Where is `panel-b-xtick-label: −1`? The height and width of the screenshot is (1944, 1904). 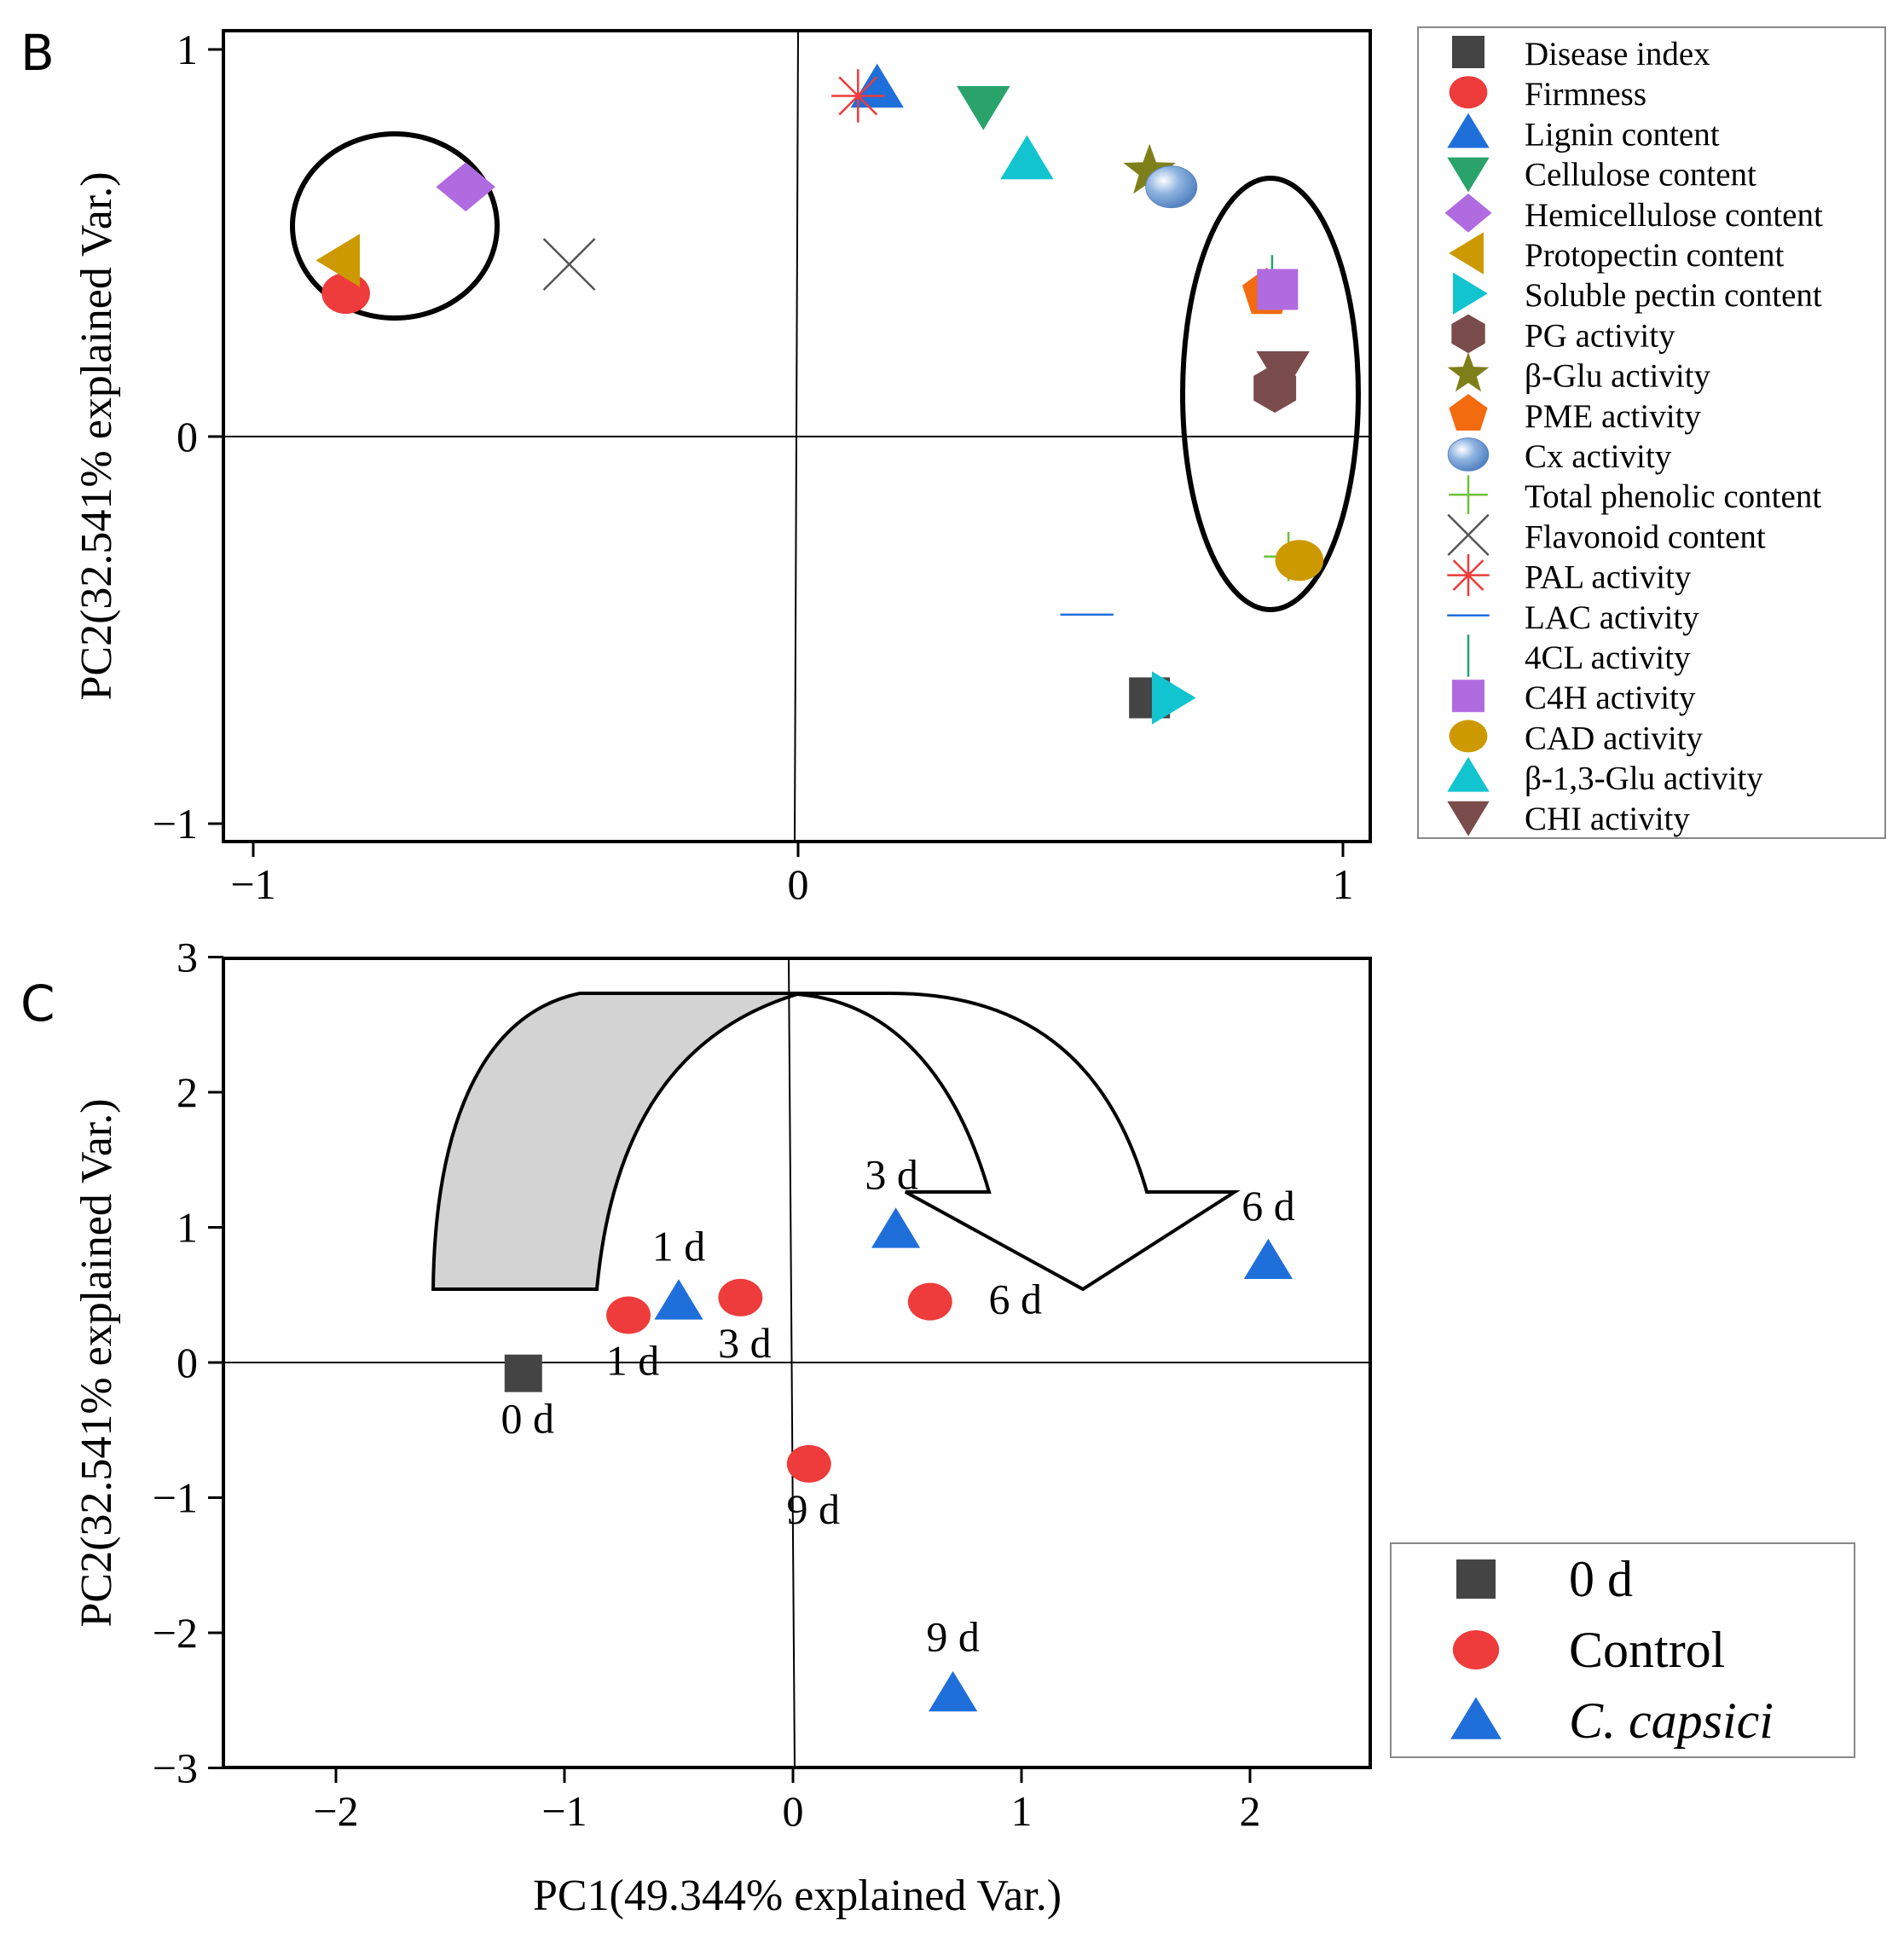
panel-b-xtick-label: −1 is located at coordinates (253, 884).